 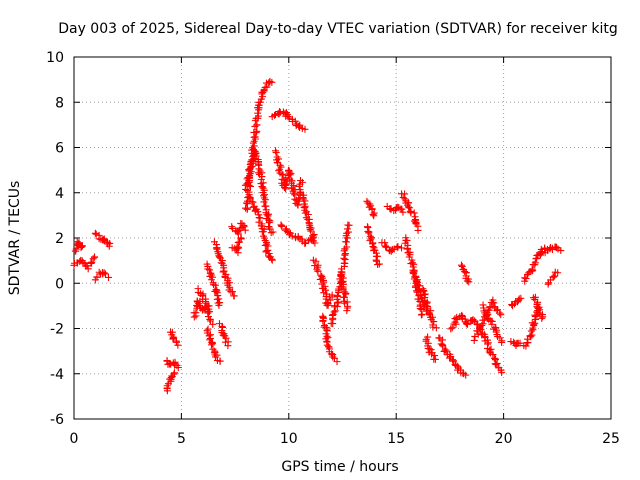 I want to click on y-tick-label: -2, so click(x=57, y=330).